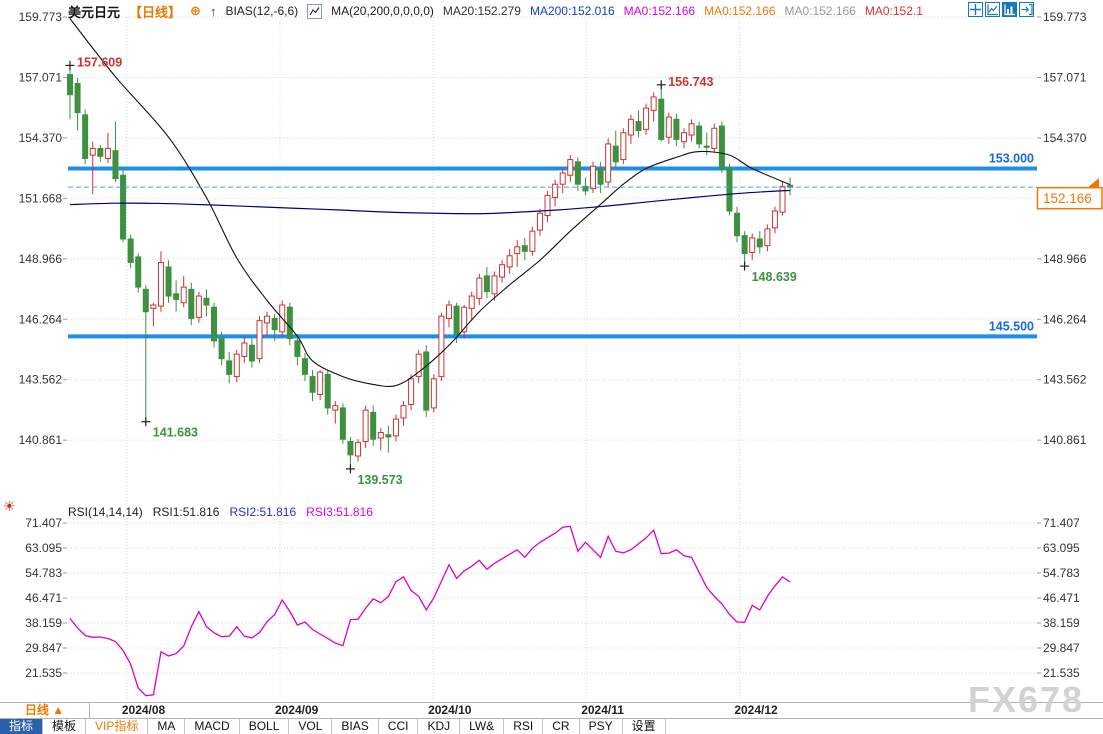  I want to click on tab-settings: 设置, so click(644, 726).